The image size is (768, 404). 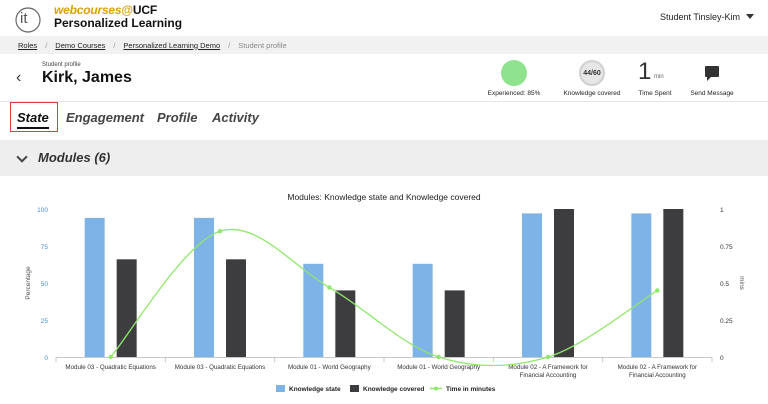 What do you see at coordinates (722, 358) in the screenshot?
I see `y2-tick-label: 0` at bounding box center [722, 358].